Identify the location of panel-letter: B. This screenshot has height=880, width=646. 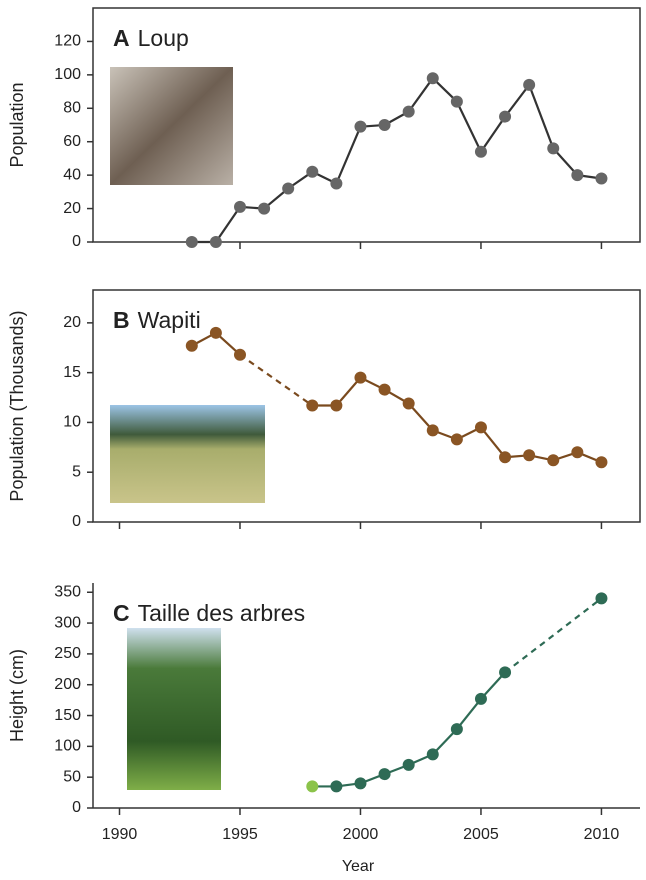
(121, 320).